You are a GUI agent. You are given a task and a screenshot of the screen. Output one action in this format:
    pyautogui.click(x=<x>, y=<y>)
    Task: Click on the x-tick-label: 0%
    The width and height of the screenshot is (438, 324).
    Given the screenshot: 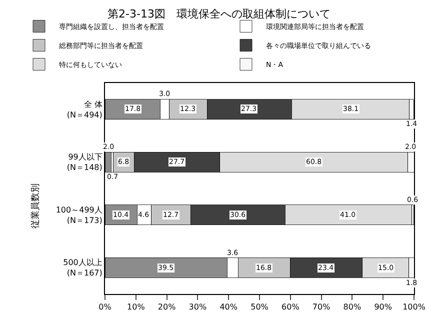 What is the action you would take?
    pyautogui.click(x=105, y=307)
    